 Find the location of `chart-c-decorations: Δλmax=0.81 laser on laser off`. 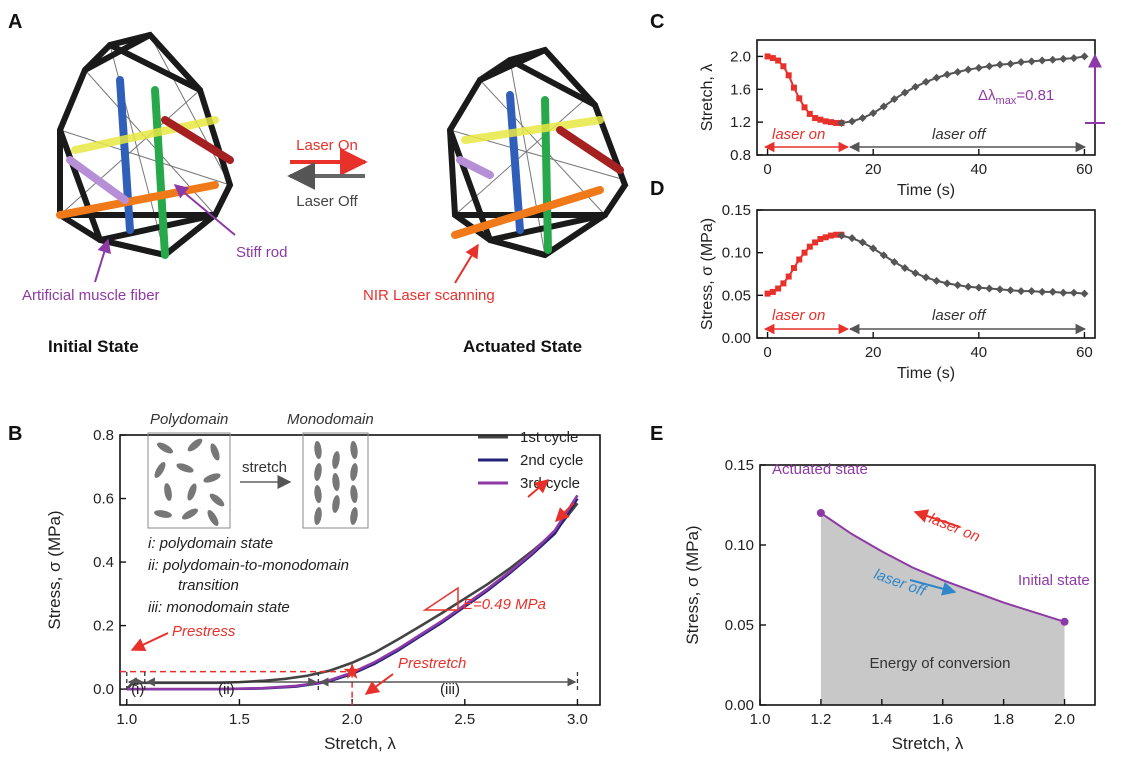

chart-c-decorations: Δλmax=0.81 laser on laser off is located at coordinates (934, 103).